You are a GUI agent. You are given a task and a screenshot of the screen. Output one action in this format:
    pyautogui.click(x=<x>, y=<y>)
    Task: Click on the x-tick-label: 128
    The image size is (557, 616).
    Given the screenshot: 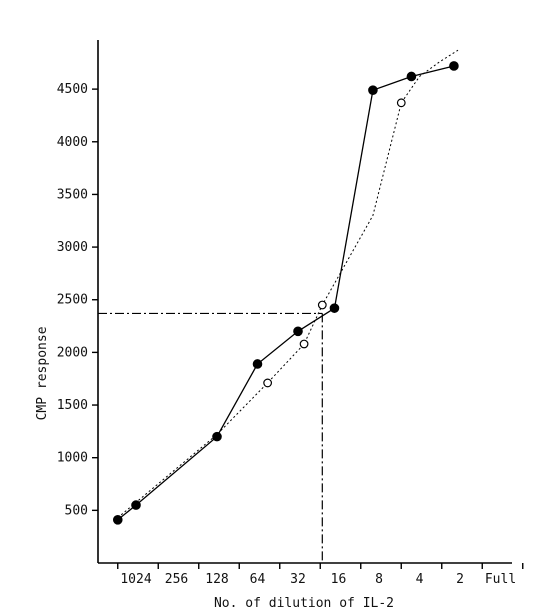 What is the action you would take?
    pyautogui.click(x=216, y=579)
    